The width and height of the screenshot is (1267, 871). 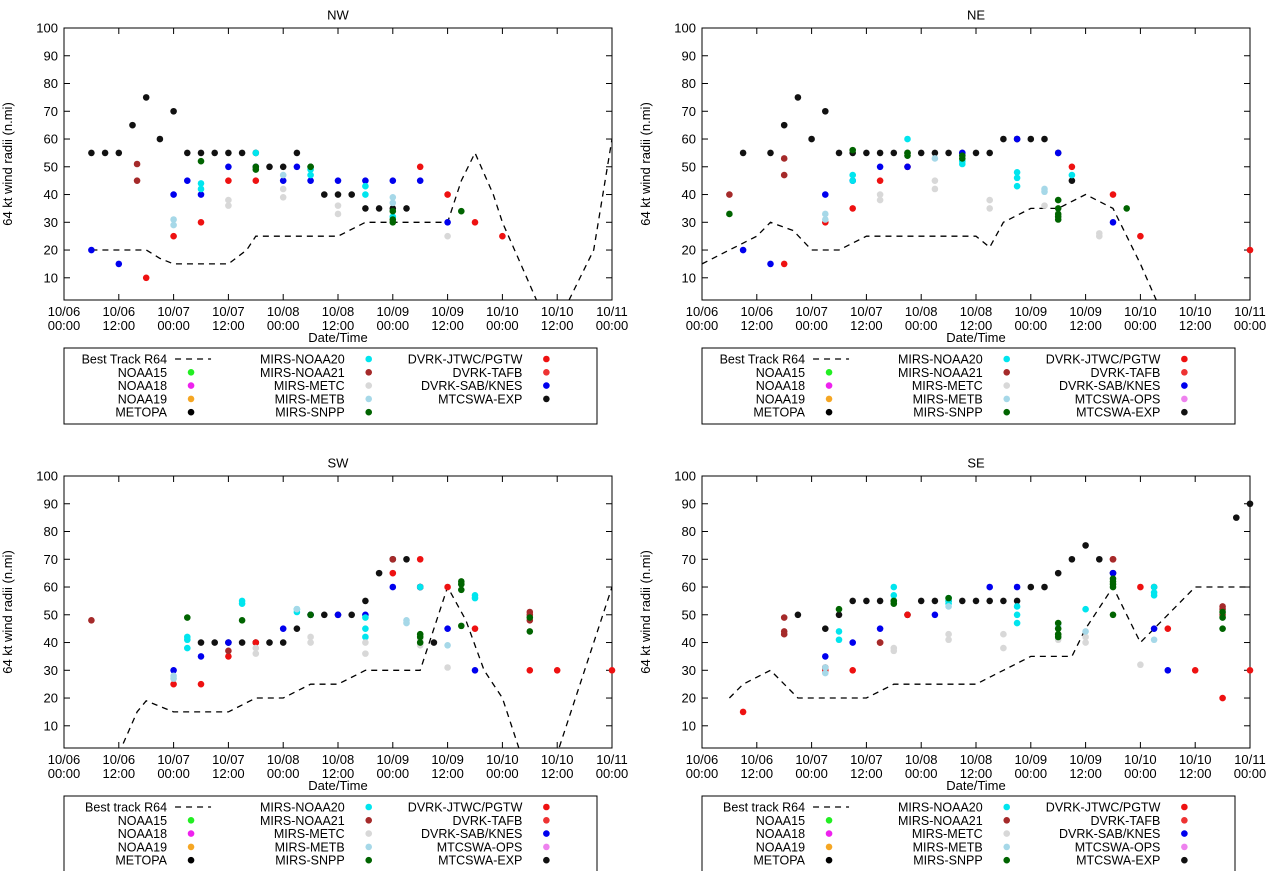 I want to click on x-tick-label: 10/10 00:00, so click(x=502, y=318).